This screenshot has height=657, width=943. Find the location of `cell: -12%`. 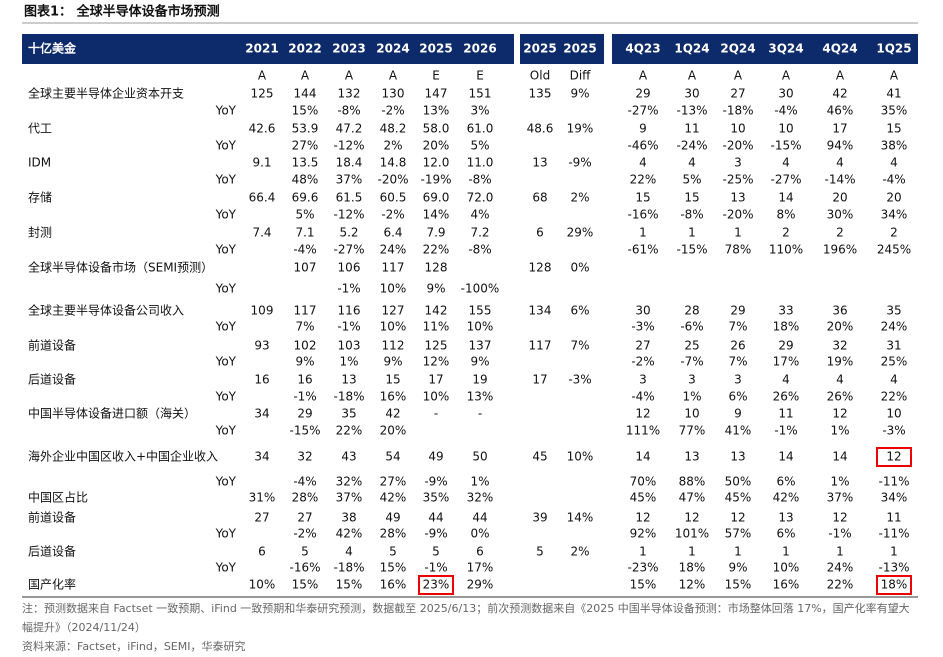

cell: -12% is located at coordinates (348, 146).